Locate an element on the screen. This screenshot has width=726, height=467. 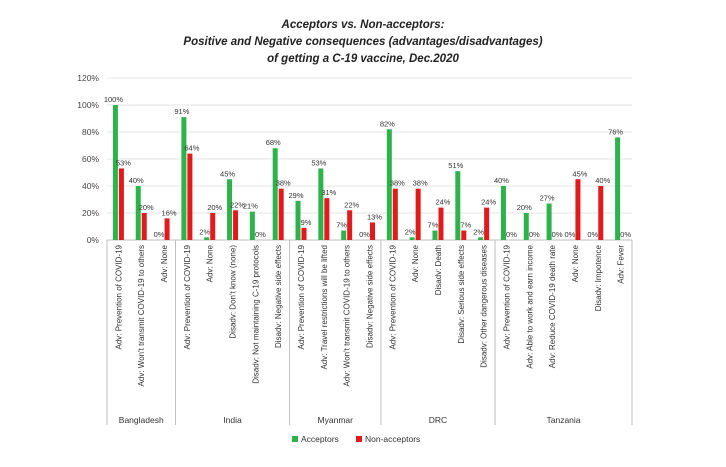
data-label: 51% is located at coordinates (455, 165).